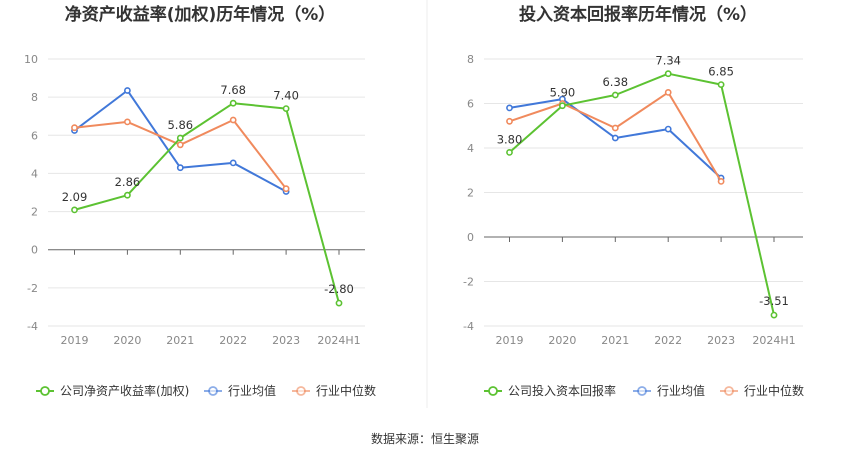  What do you see at coordinates (124, 390) in the screenshot?
I see `legend-label: 公司净资产收益率(加权)` at bounding box center [124, 390].